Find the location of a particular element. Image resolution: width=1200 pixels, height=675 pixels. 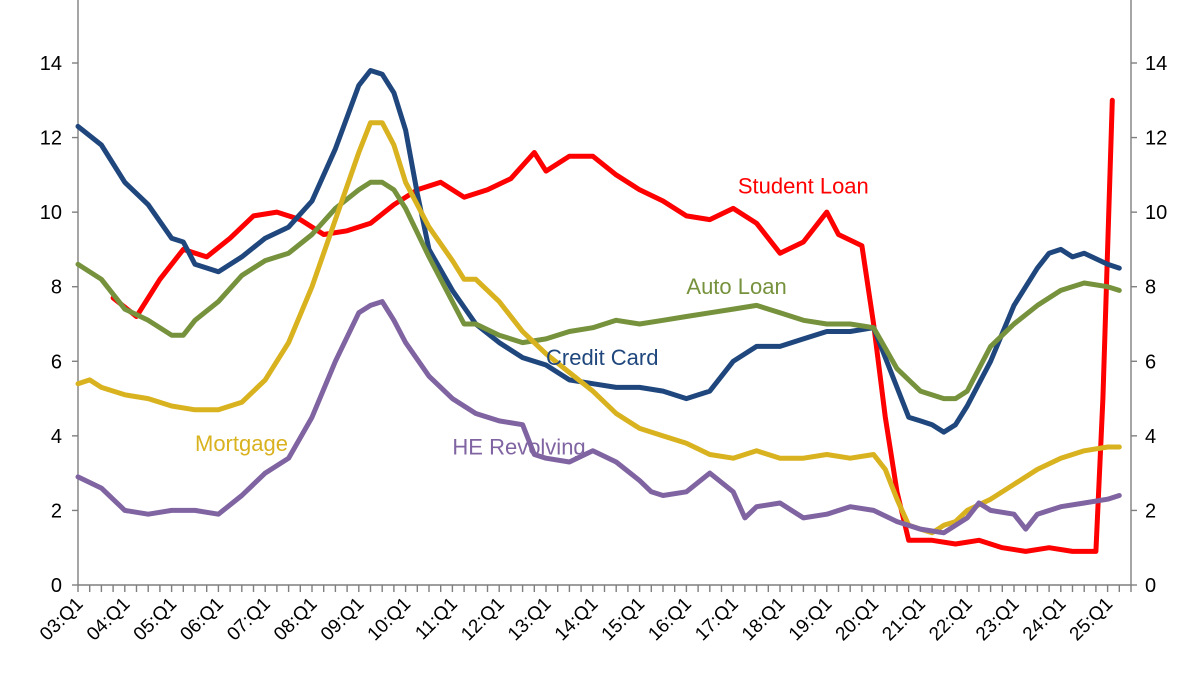

y-tick-label-left: 4 is located at coordinates (56, 437).